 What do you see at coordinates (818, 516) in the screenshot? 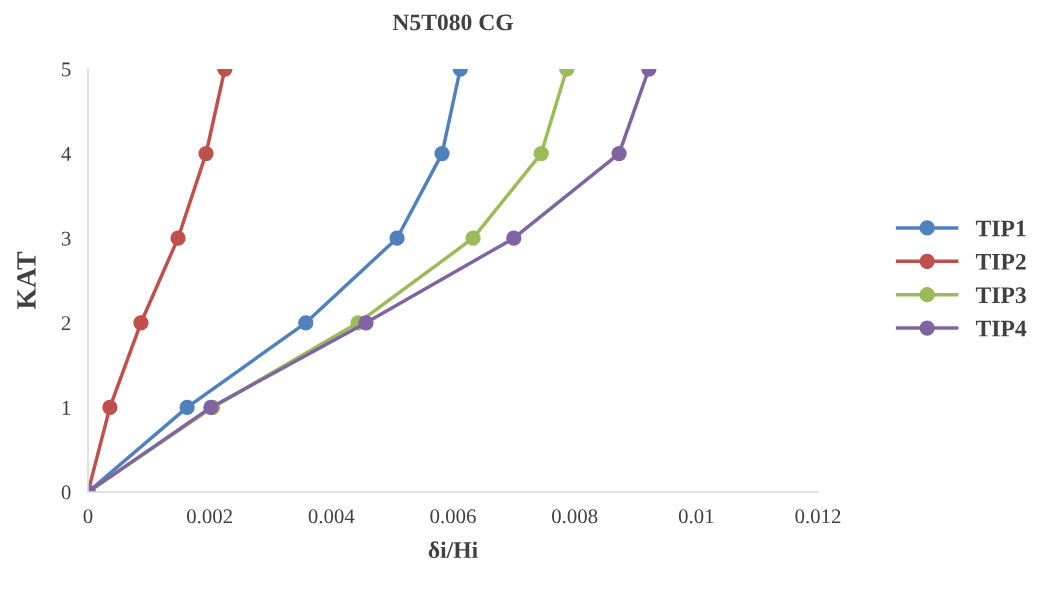
I see `x-tick-label: 0.012` at bounding box center [818, 516].